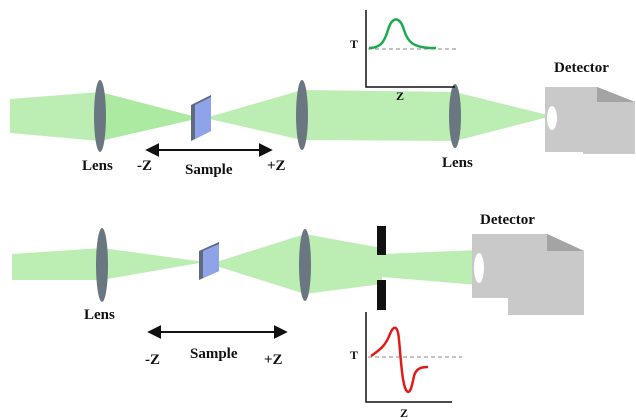  I want to click on converging-beam-to-detector, so click(503, 116).